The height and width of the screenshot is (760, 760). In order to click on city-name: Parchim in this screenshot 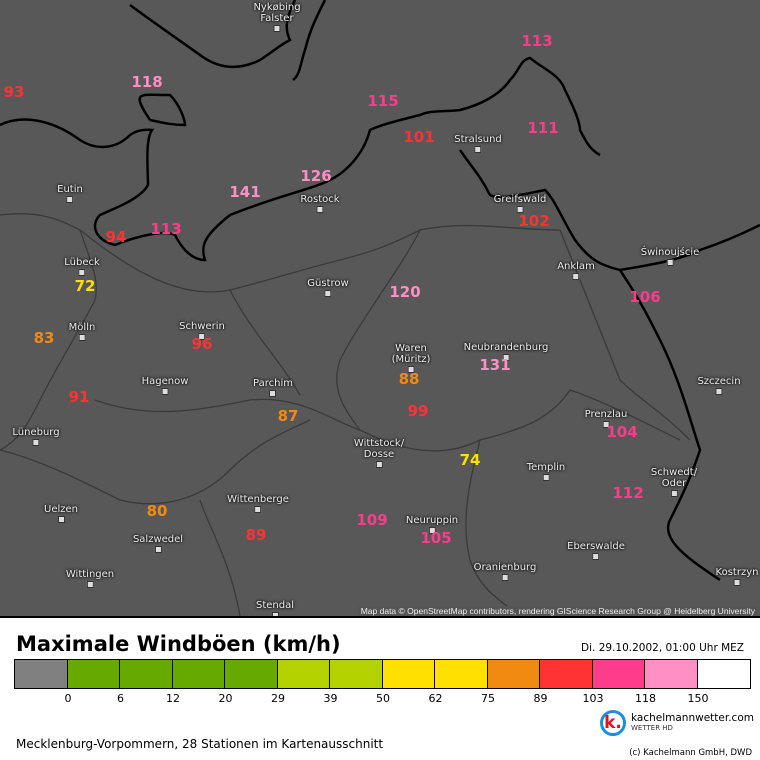, I will do `click(273, 383)`.